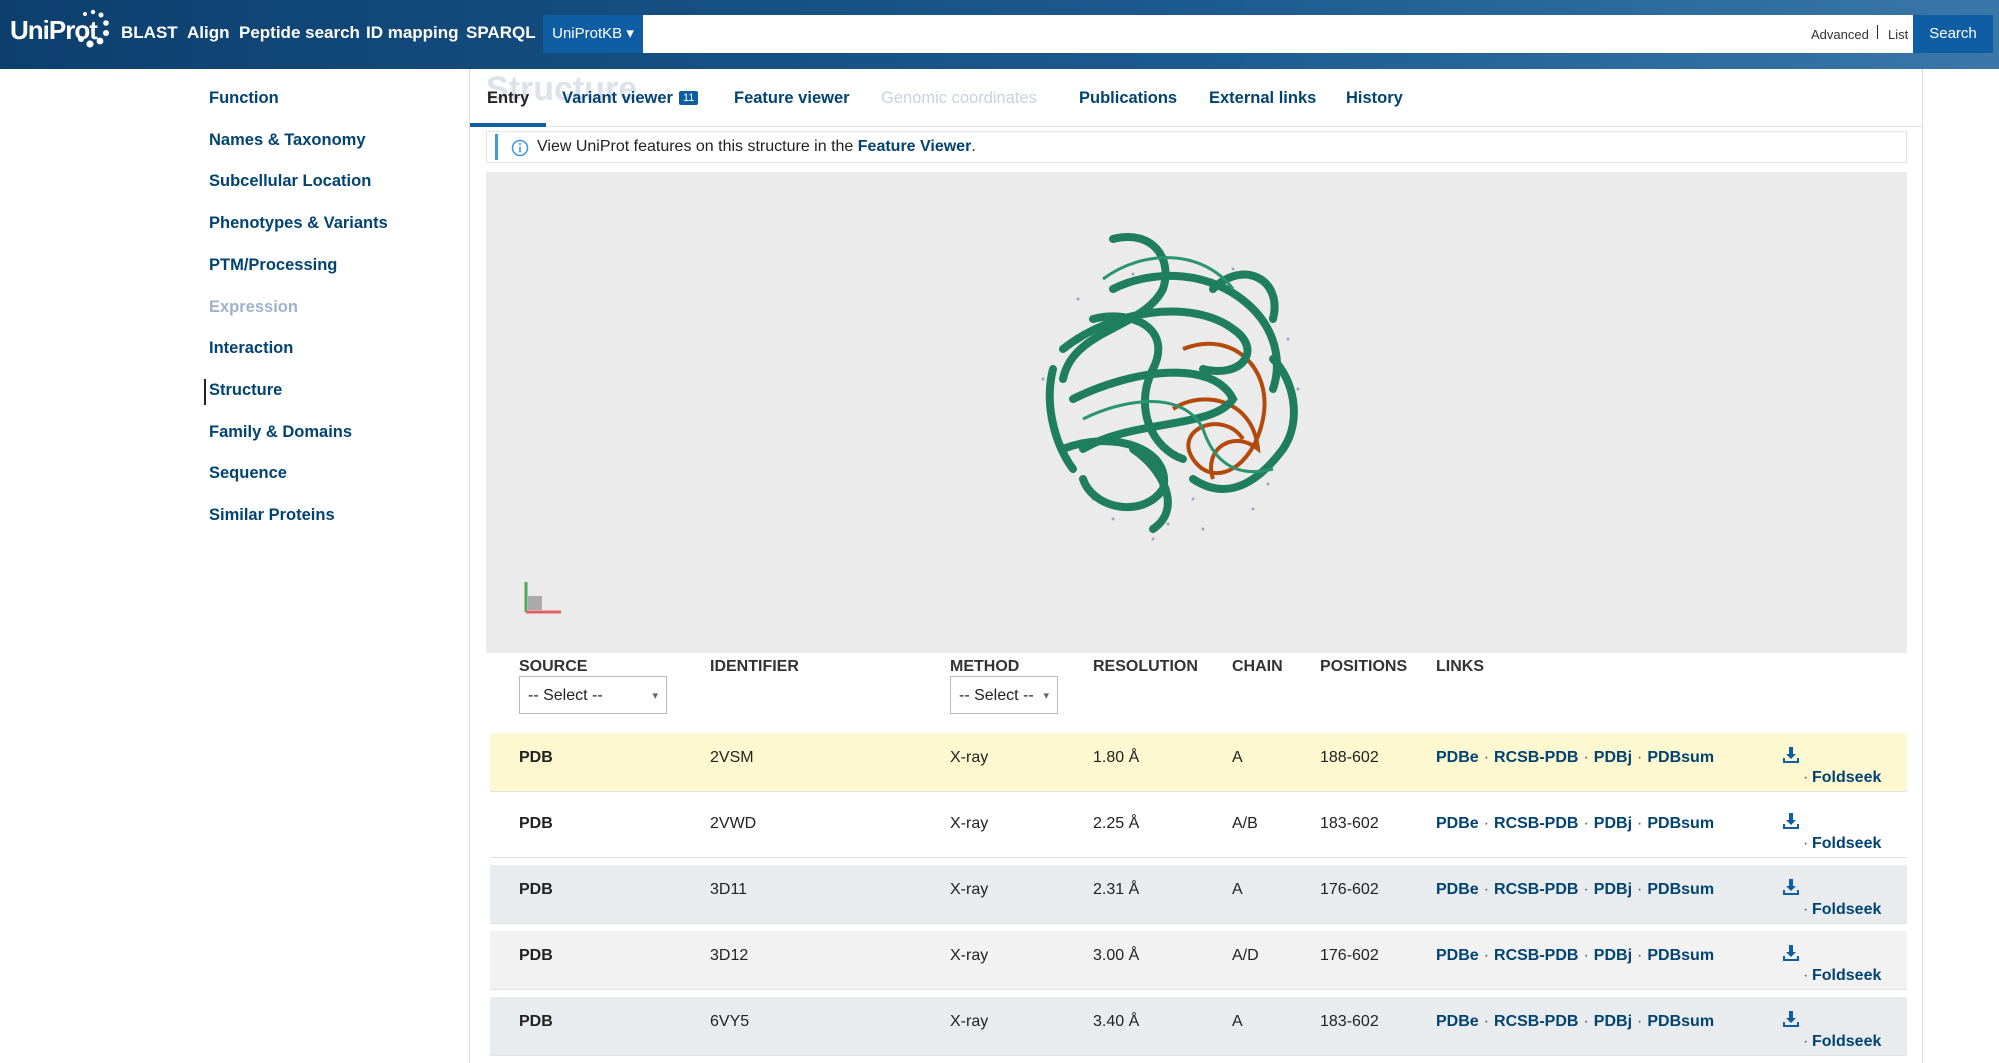  What do you see at coordinates (565, 695) in the screenshot?
I see `select-placeholder: -- Select --` at bounding box center [565, 695].